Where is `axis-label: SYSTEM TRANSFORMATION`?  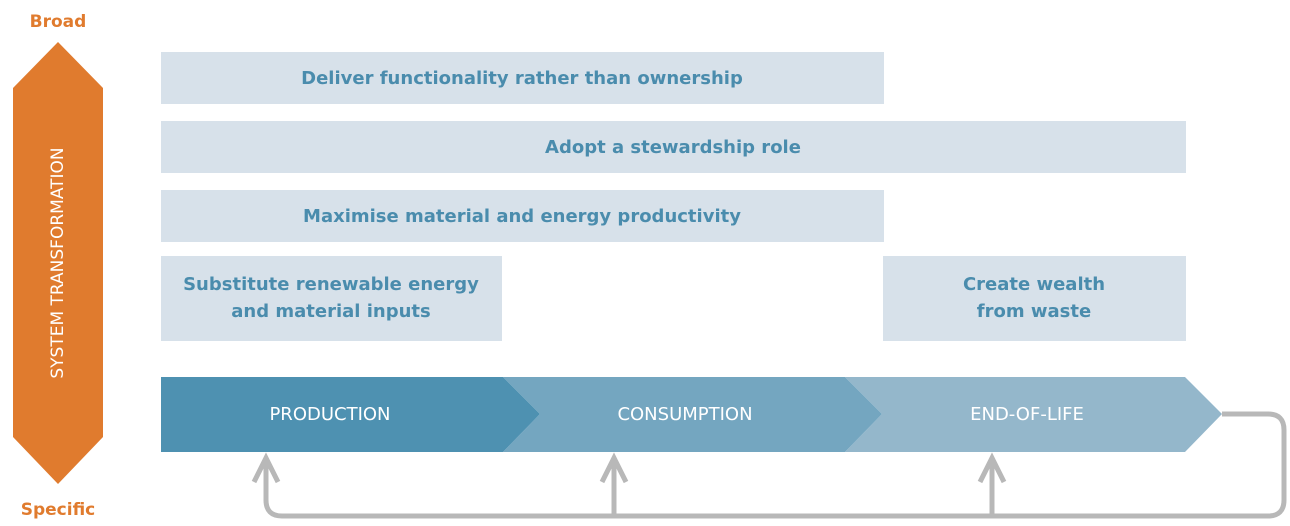 axis-label: SYSTEM TRANSFORMATION is located at coordinates (58, 262).